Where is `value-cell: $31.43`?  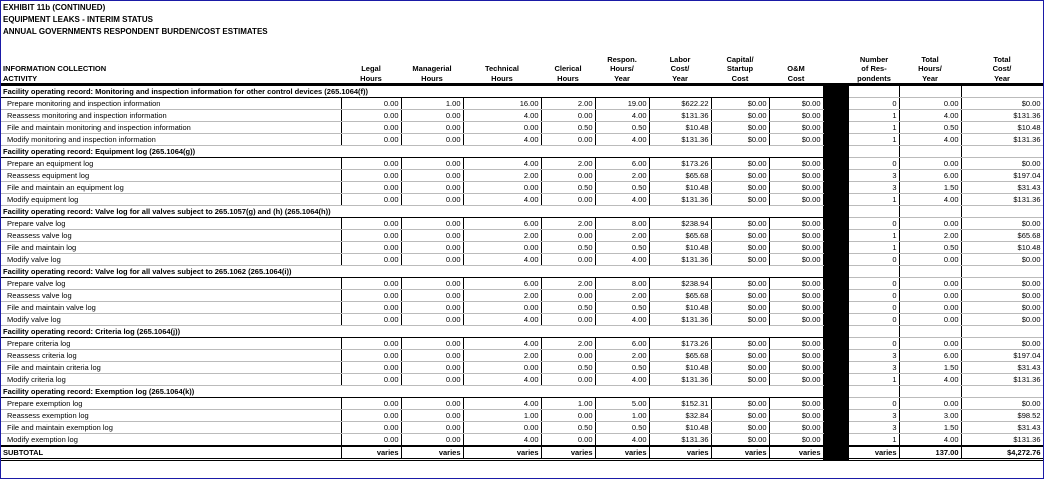 value-cell: $31.43 is located at coordinates (1002, 427).